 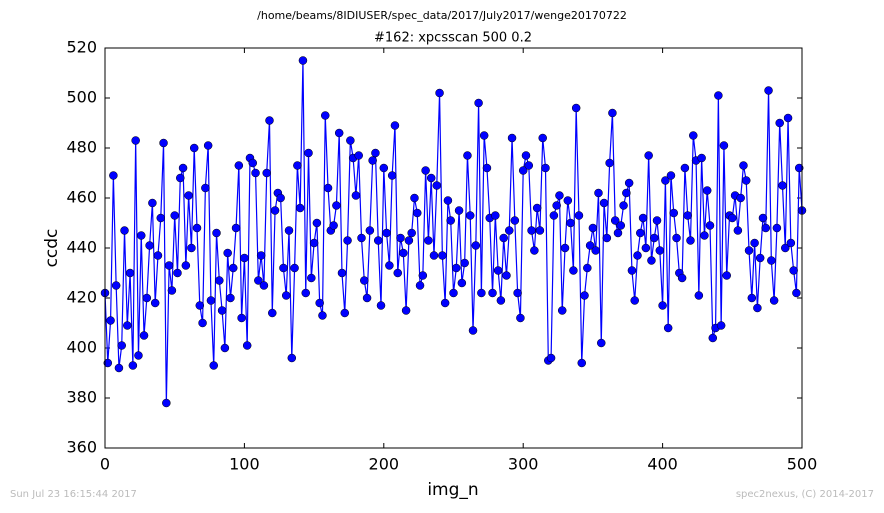 What do you see at coordinates (384, 464) in the screenshot?
I see `x-tick-label: 200` at bounding box center [384, 464].